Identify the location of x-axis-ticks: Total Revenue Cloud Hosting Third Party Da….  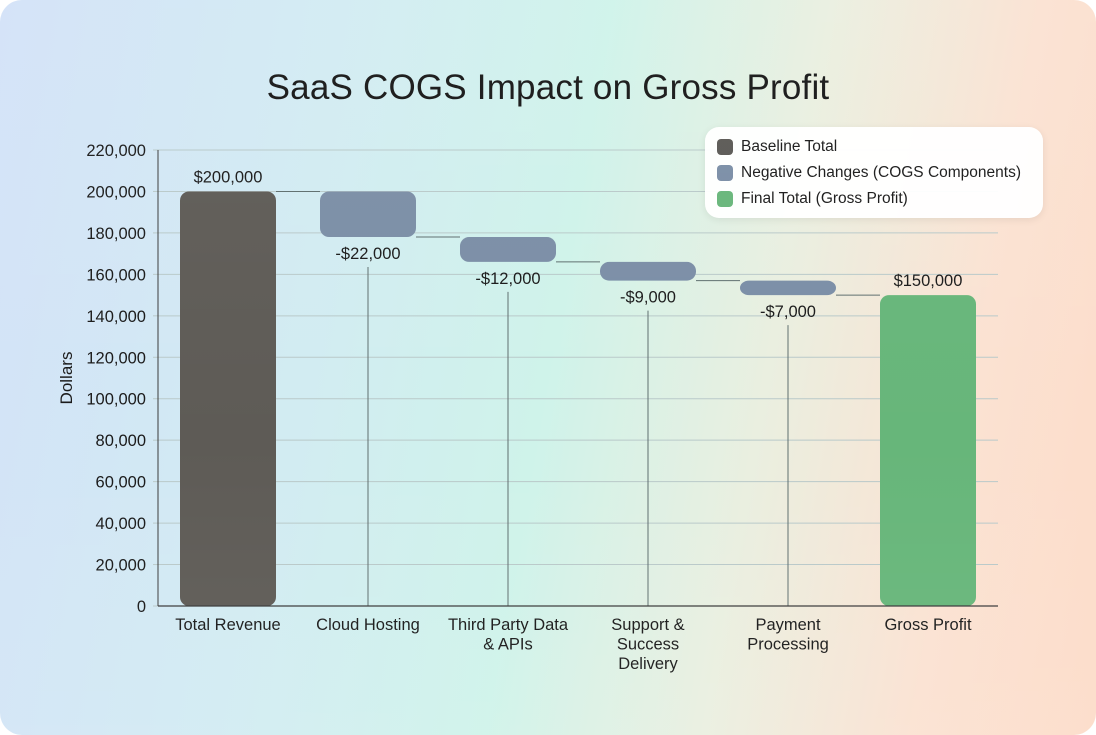
(573, 644).